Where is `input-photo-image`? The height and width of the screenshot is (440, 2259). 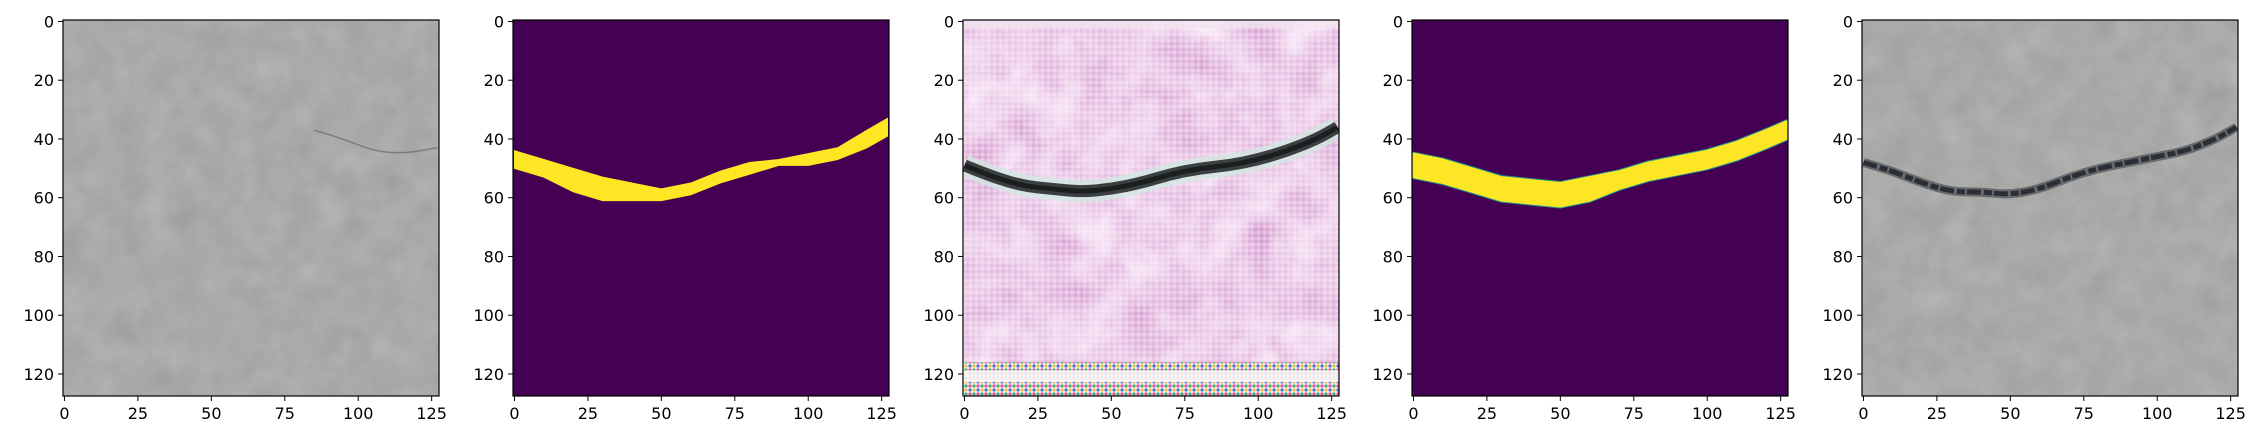 input-photo-image is located at coordinates (251, 208).